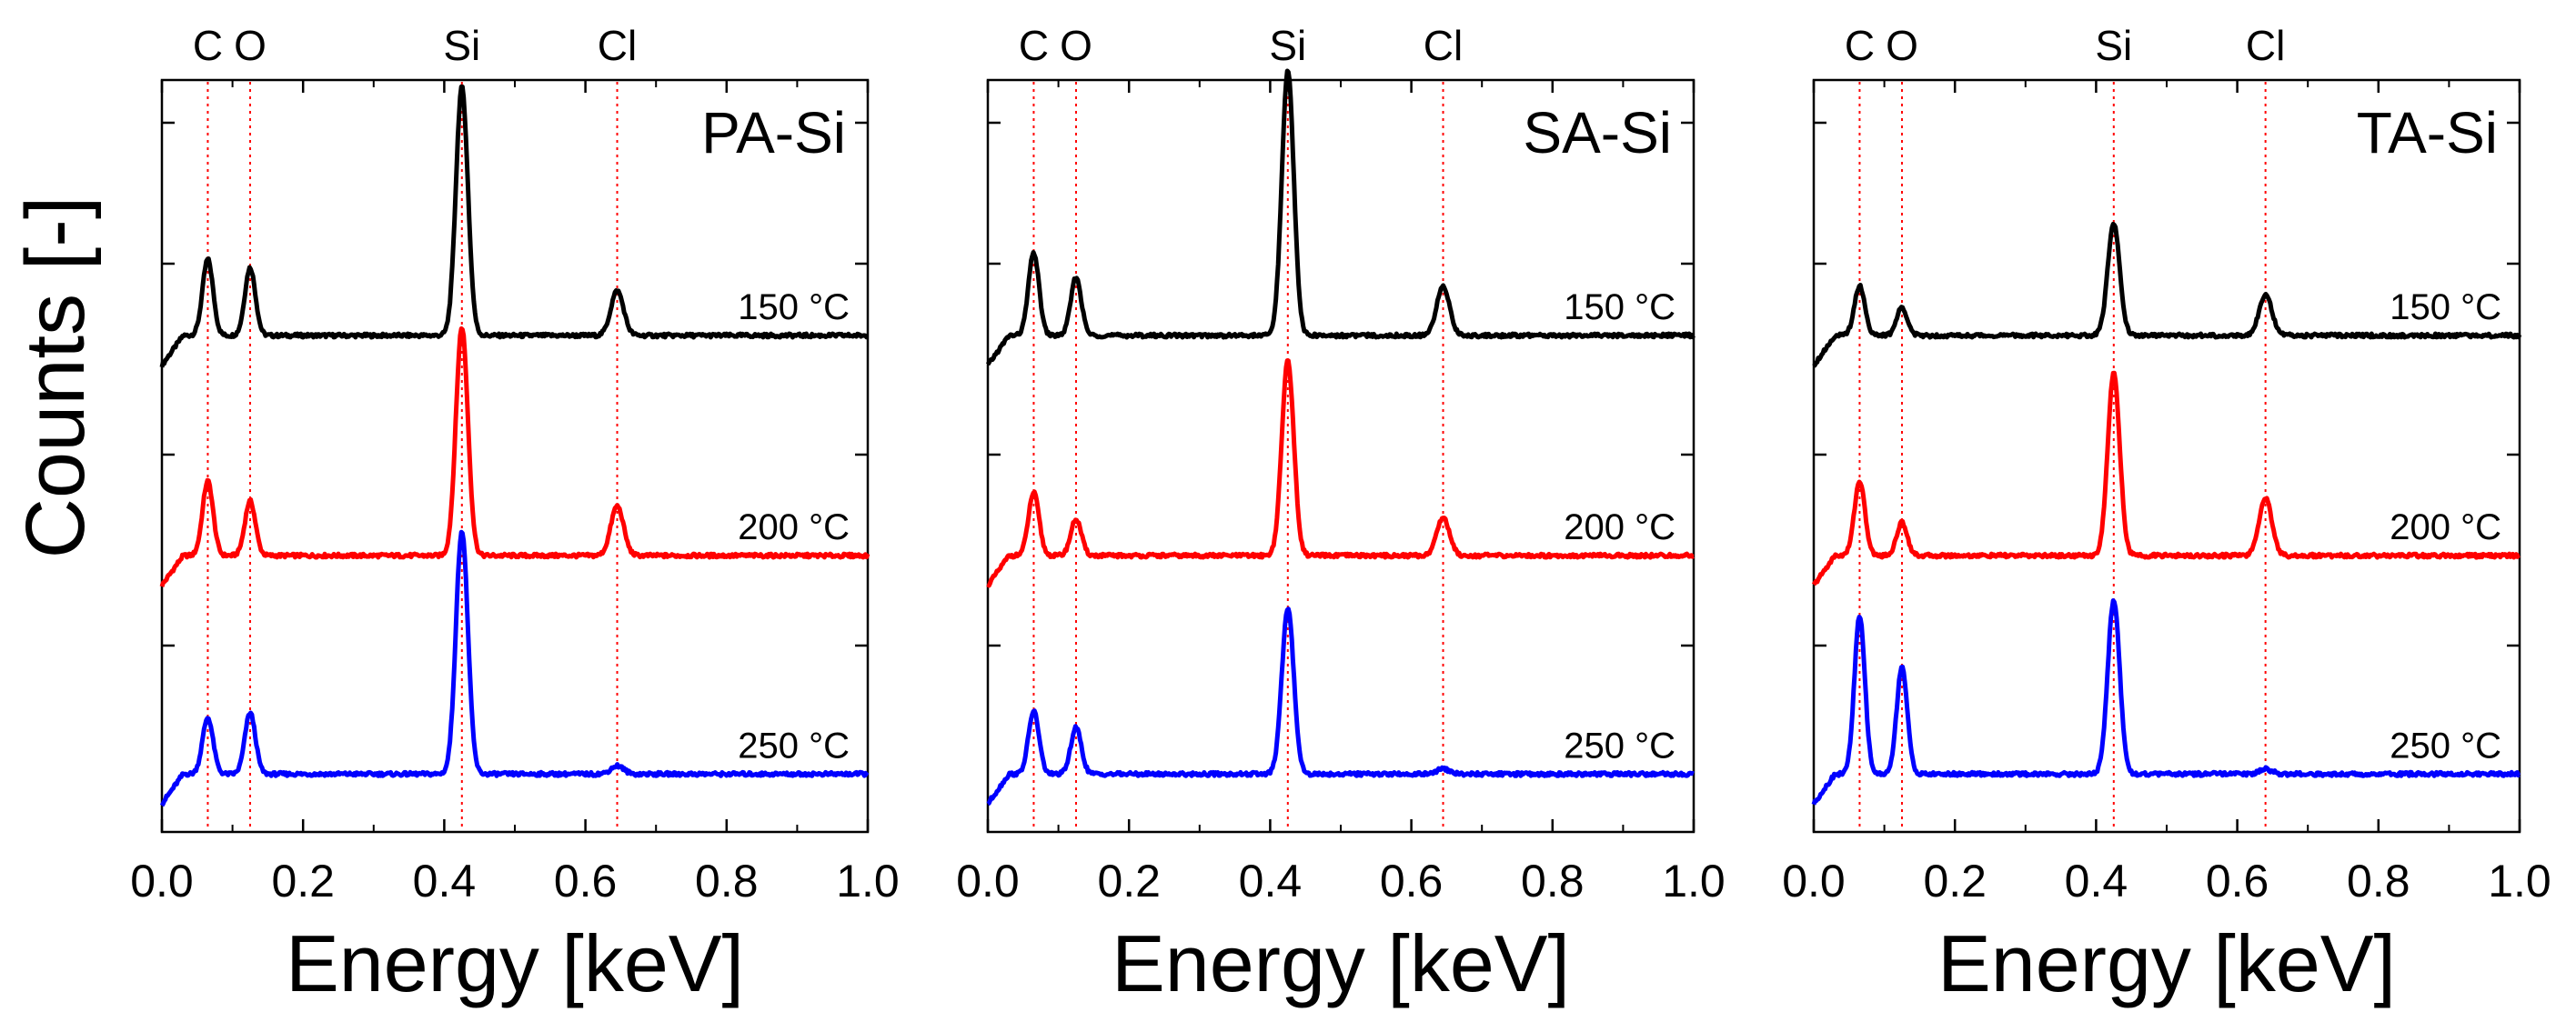  Describe the element at coordinates (1597, 132) in the screenshot. I see `panel-title: SA-Si` at that location.